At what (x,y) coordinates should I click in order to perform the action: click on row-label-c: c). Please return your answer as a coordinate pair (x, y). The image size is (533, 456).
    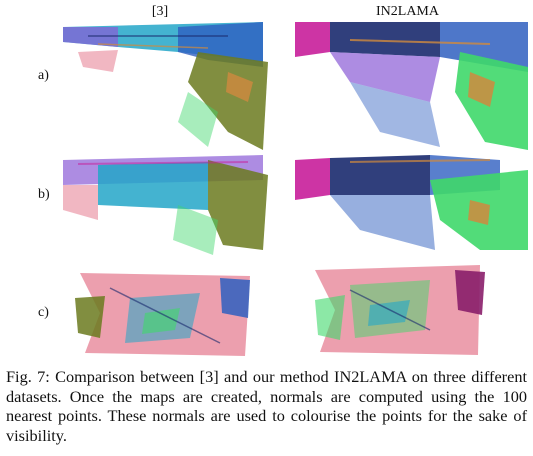
    Looking at the image, I should click on (43, 312).